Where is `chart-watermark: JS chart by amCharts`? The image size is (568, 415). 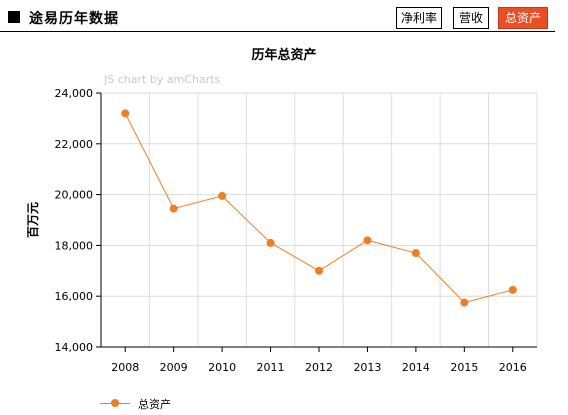
chart-watermark: JS chart by amCharts is located at coordinates (162, 79).